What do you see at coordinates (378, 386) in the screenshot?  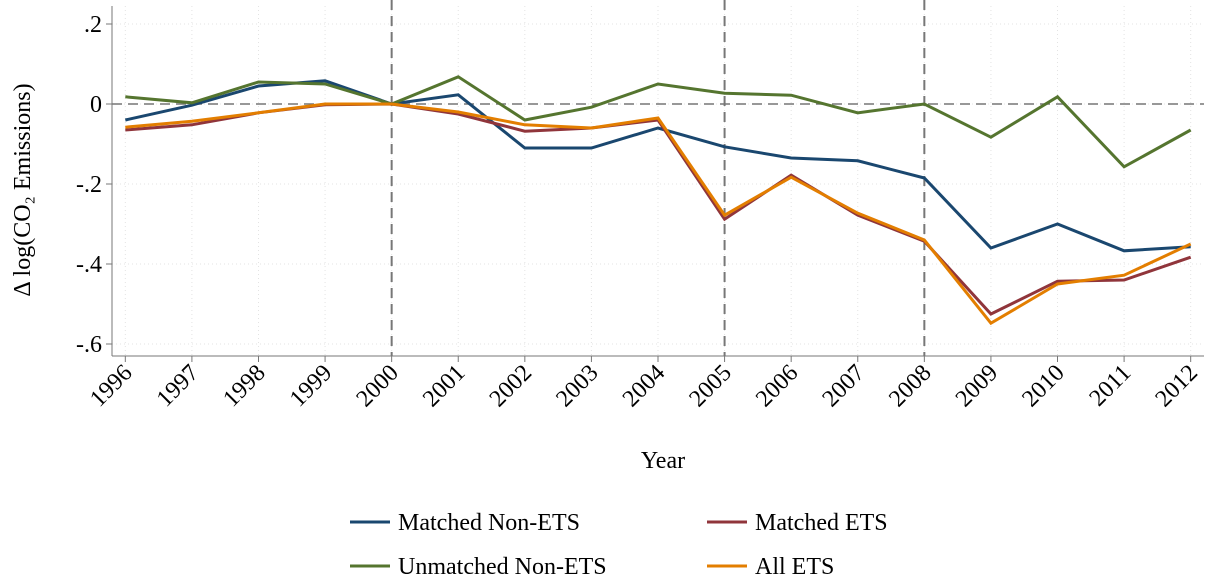 I see `x-tick-label: 2000` at bounding box center [378, 386].